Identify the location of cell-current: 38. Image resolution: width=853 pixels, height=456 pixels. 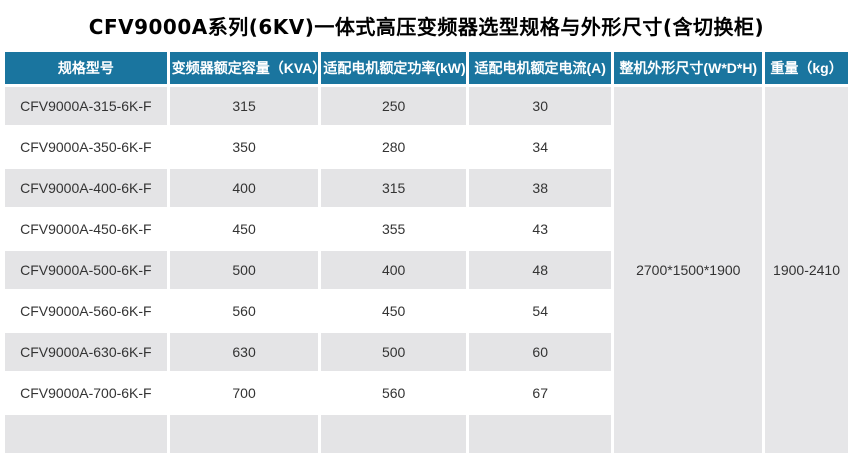
(540, 188).